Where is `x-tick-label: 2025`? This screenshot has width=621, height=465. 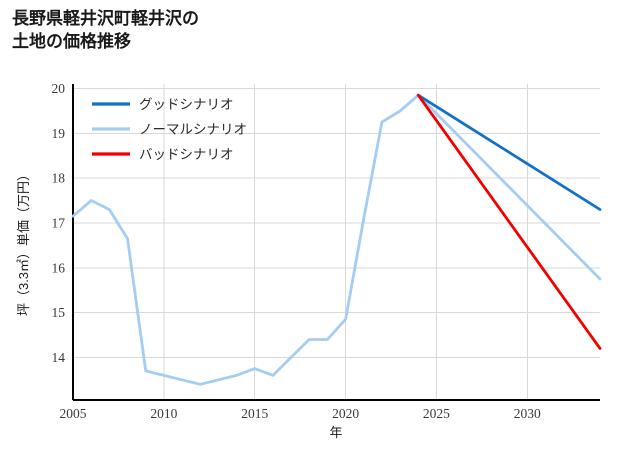
x-tick-label: 2025 is located at coordinates (436, 413).